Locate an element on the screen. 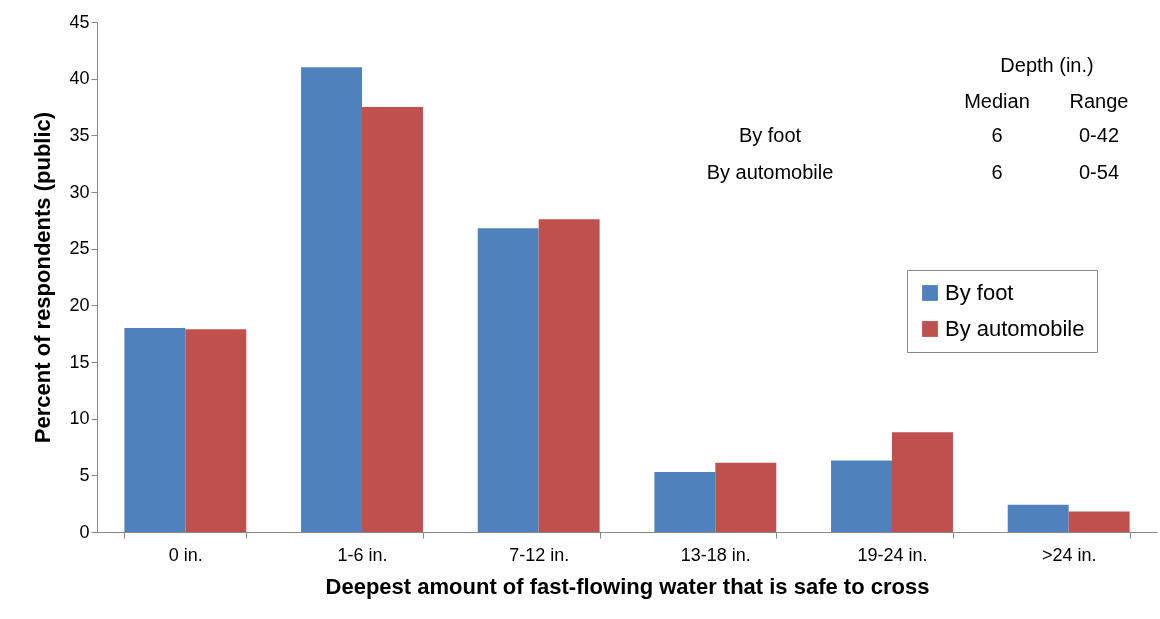  legend-label: By automobile is located at coordinates (1015, 328).